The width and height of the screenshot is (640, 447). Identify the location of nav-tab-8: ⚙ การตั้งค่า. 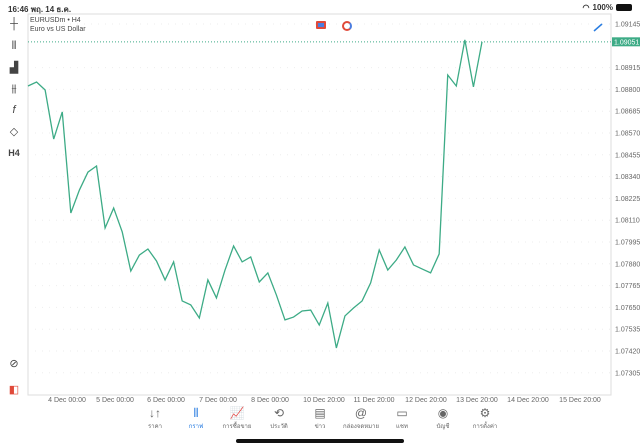
(485, 418).